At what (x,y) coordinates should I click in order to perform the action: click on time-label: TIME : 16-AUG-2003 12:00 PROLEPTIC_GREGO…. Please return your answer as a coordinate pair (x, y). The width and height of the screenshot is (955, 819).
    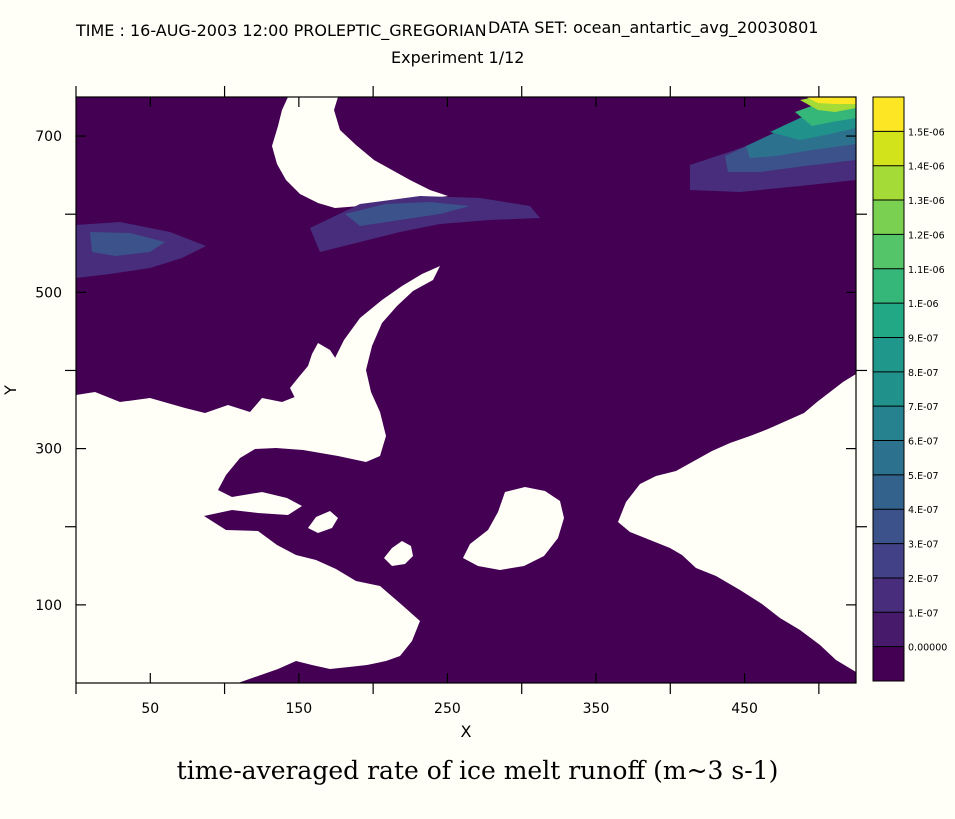
    Looking at the image, I should click on (281, 30).